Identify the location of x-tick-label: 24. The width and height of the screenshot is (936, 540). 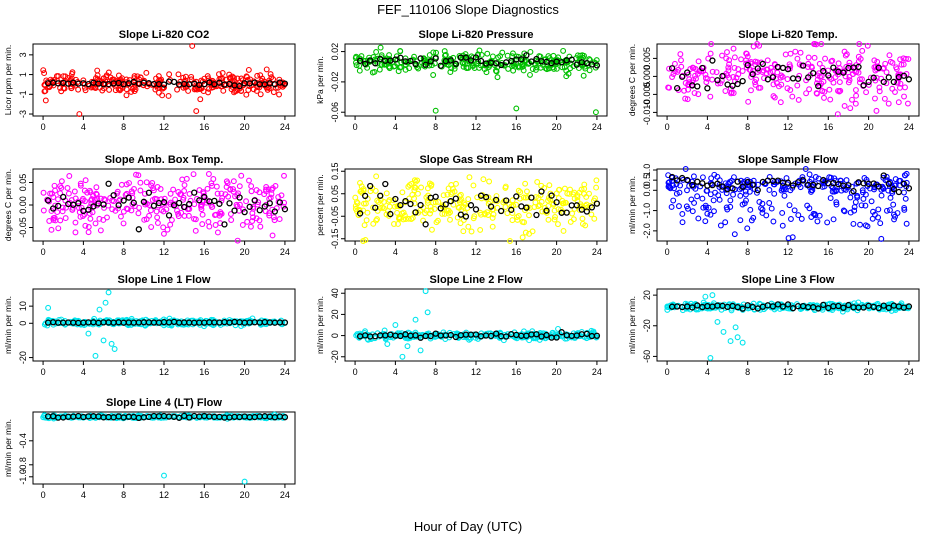
(597, 252).